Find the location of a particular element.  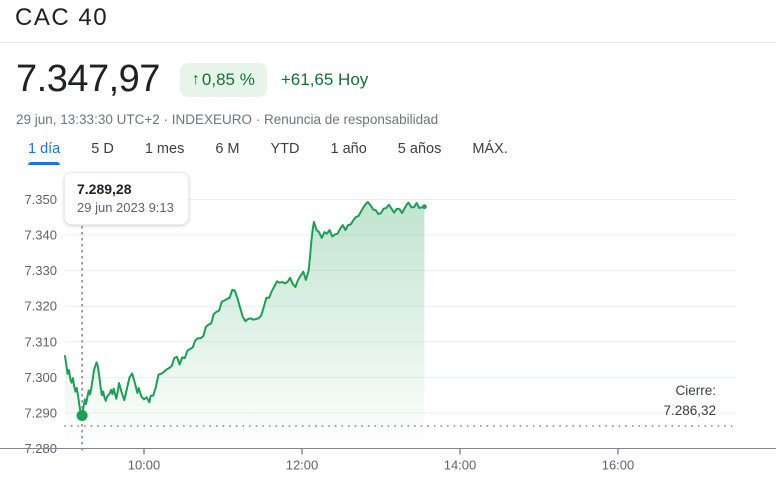

close-value: 7.286,32 is located at coordinates (689, 410).